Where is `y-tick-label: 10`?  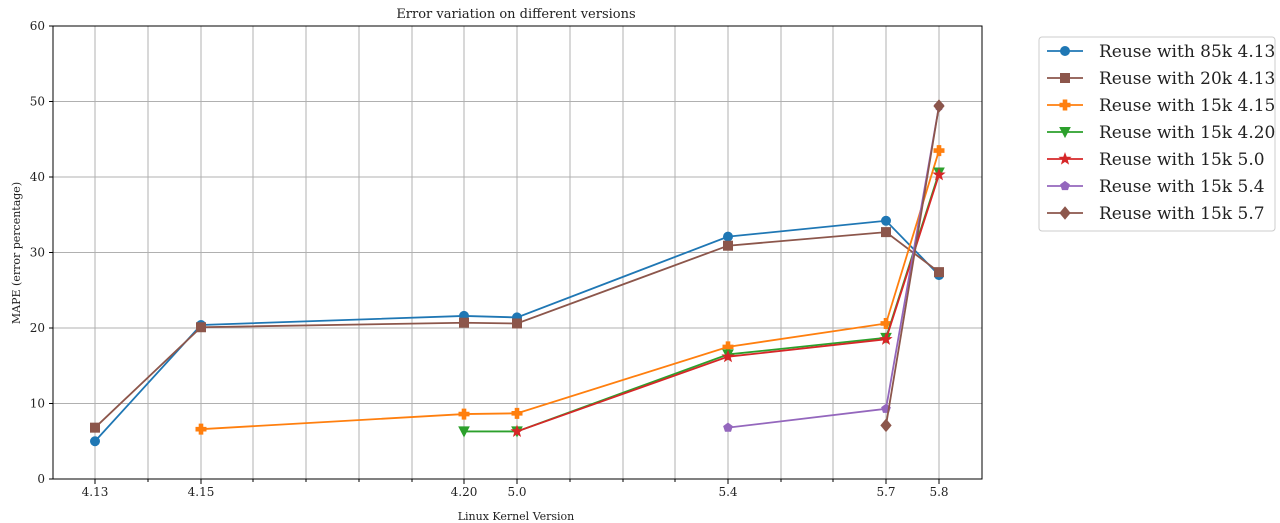
y-tick-label: 10 is located at coordinates (37, 404).